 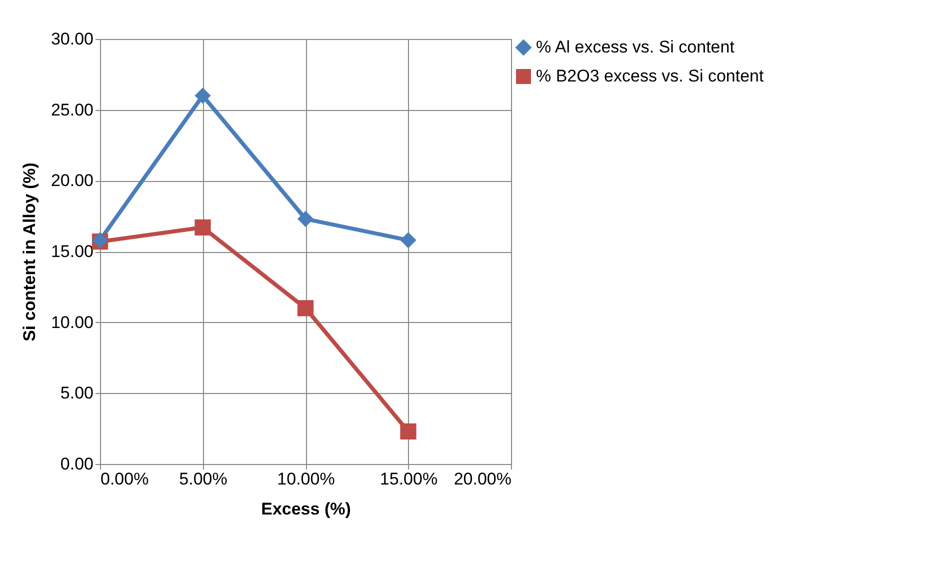 I want to click on y-tick-label: 5.00, so click(x=77, y=393).